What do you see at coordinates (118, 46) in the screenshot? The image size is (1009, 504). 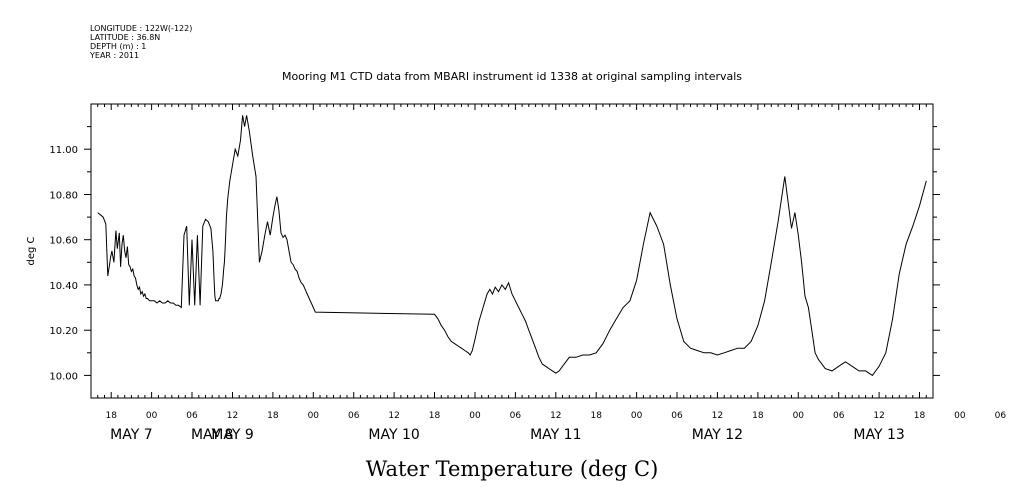 I see `metadata-depth: DEPTH (m) : 1` at bounding box center [118, 46].